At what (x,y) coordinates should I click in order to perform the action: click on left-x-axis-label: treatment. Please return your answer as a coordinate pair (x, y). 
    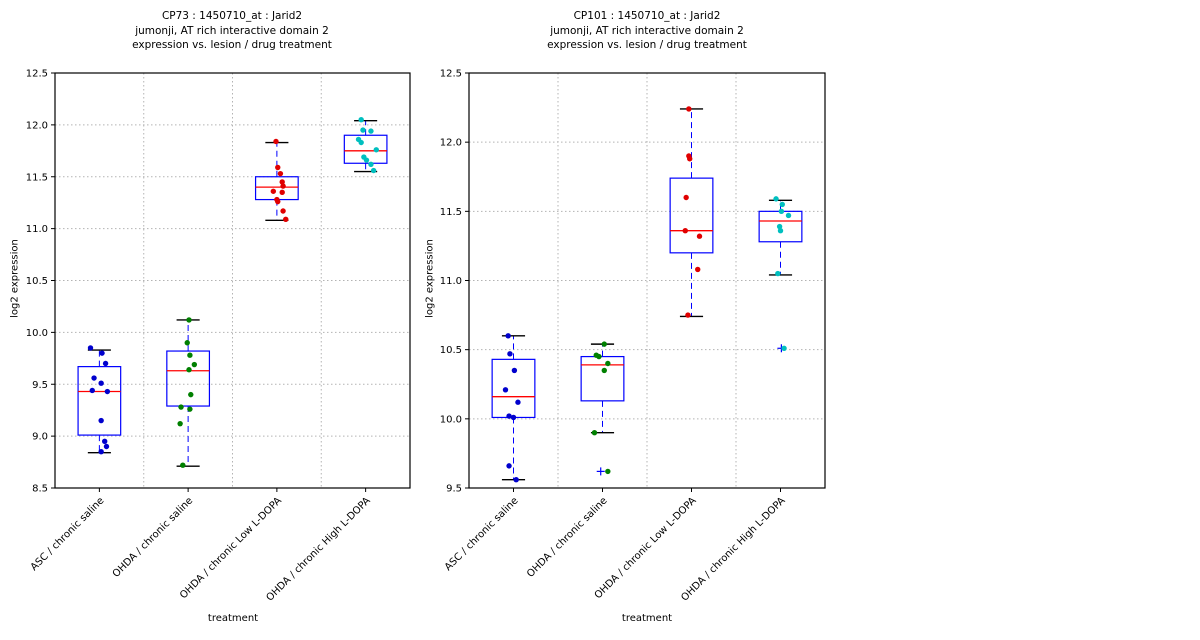
    Looking at the image, I should click on (233, 618).